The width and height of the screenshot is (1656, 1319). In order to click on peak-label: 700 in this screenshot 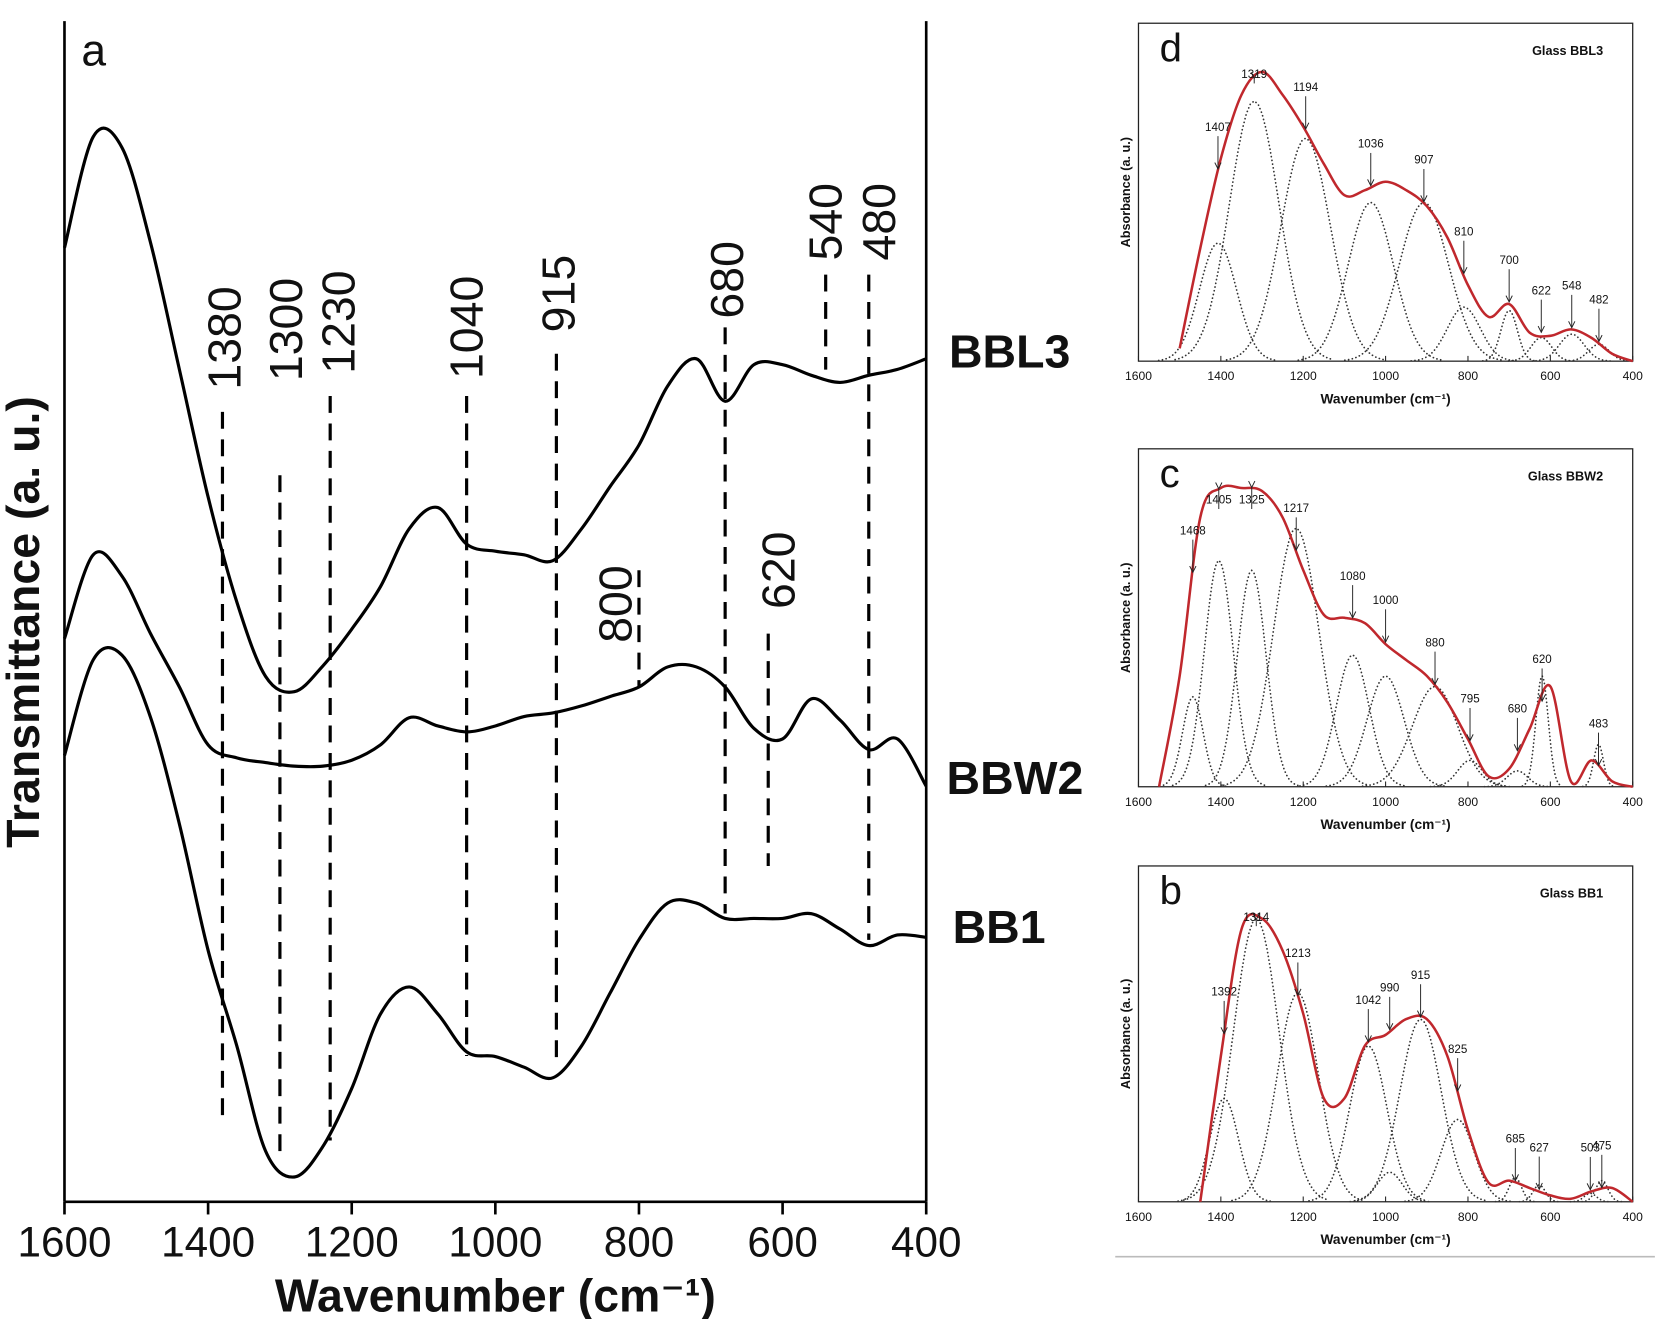, I will do `click(1508, 260)`.